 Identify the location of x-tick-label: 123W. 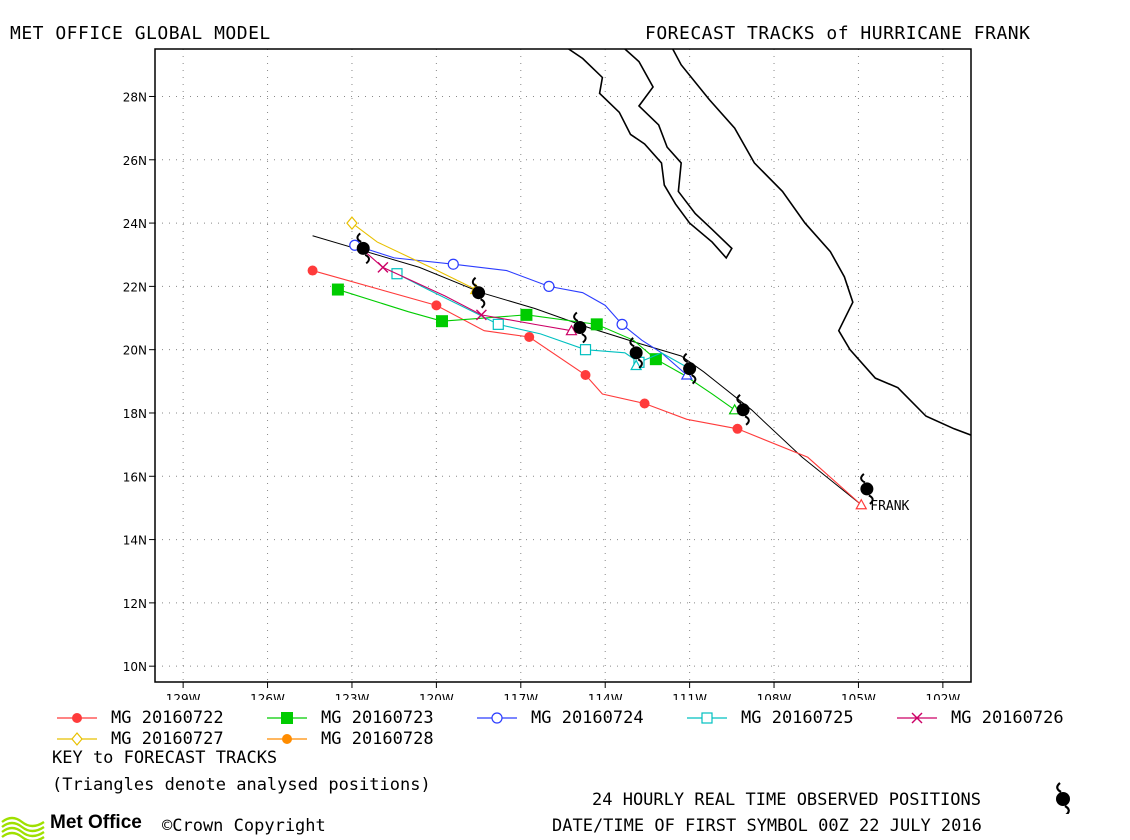
(352, 696).